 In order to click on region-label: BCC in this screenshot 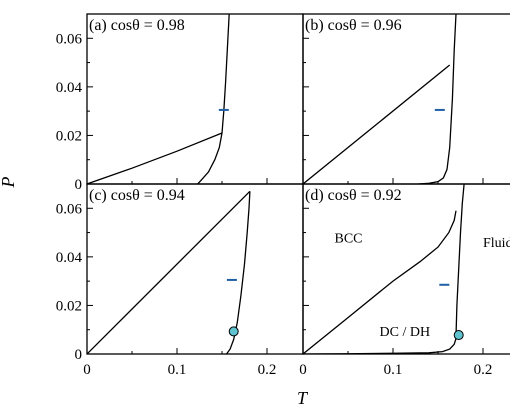, I will do `click(349, 238)`.